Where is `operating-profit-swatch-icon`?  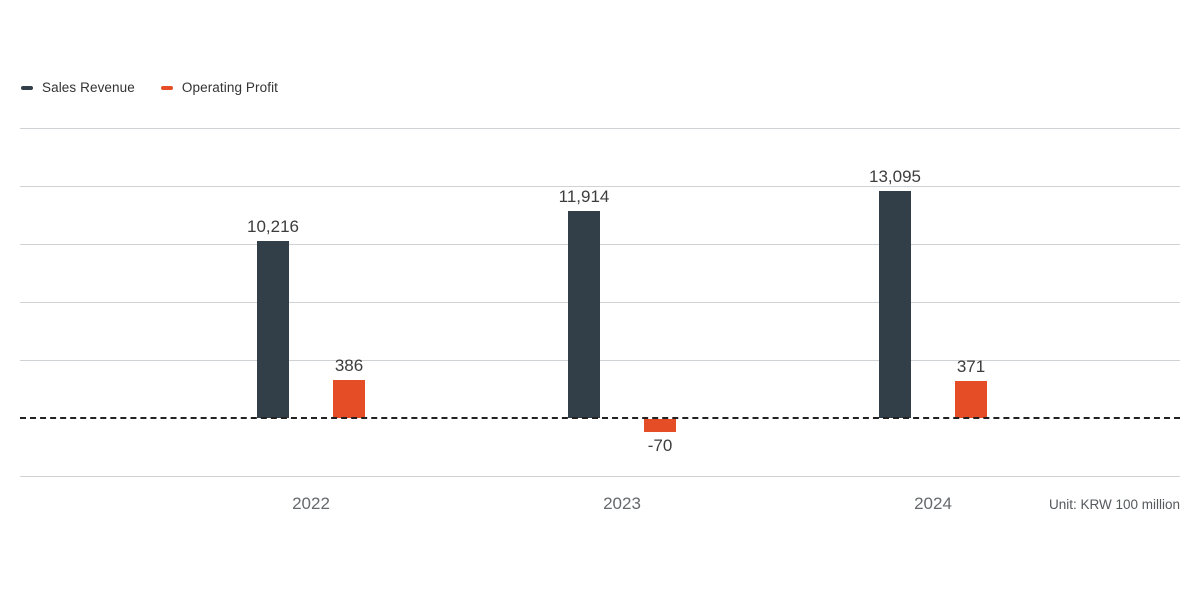 operating-profit-swatch-icon is located at coordinates (166, 87).